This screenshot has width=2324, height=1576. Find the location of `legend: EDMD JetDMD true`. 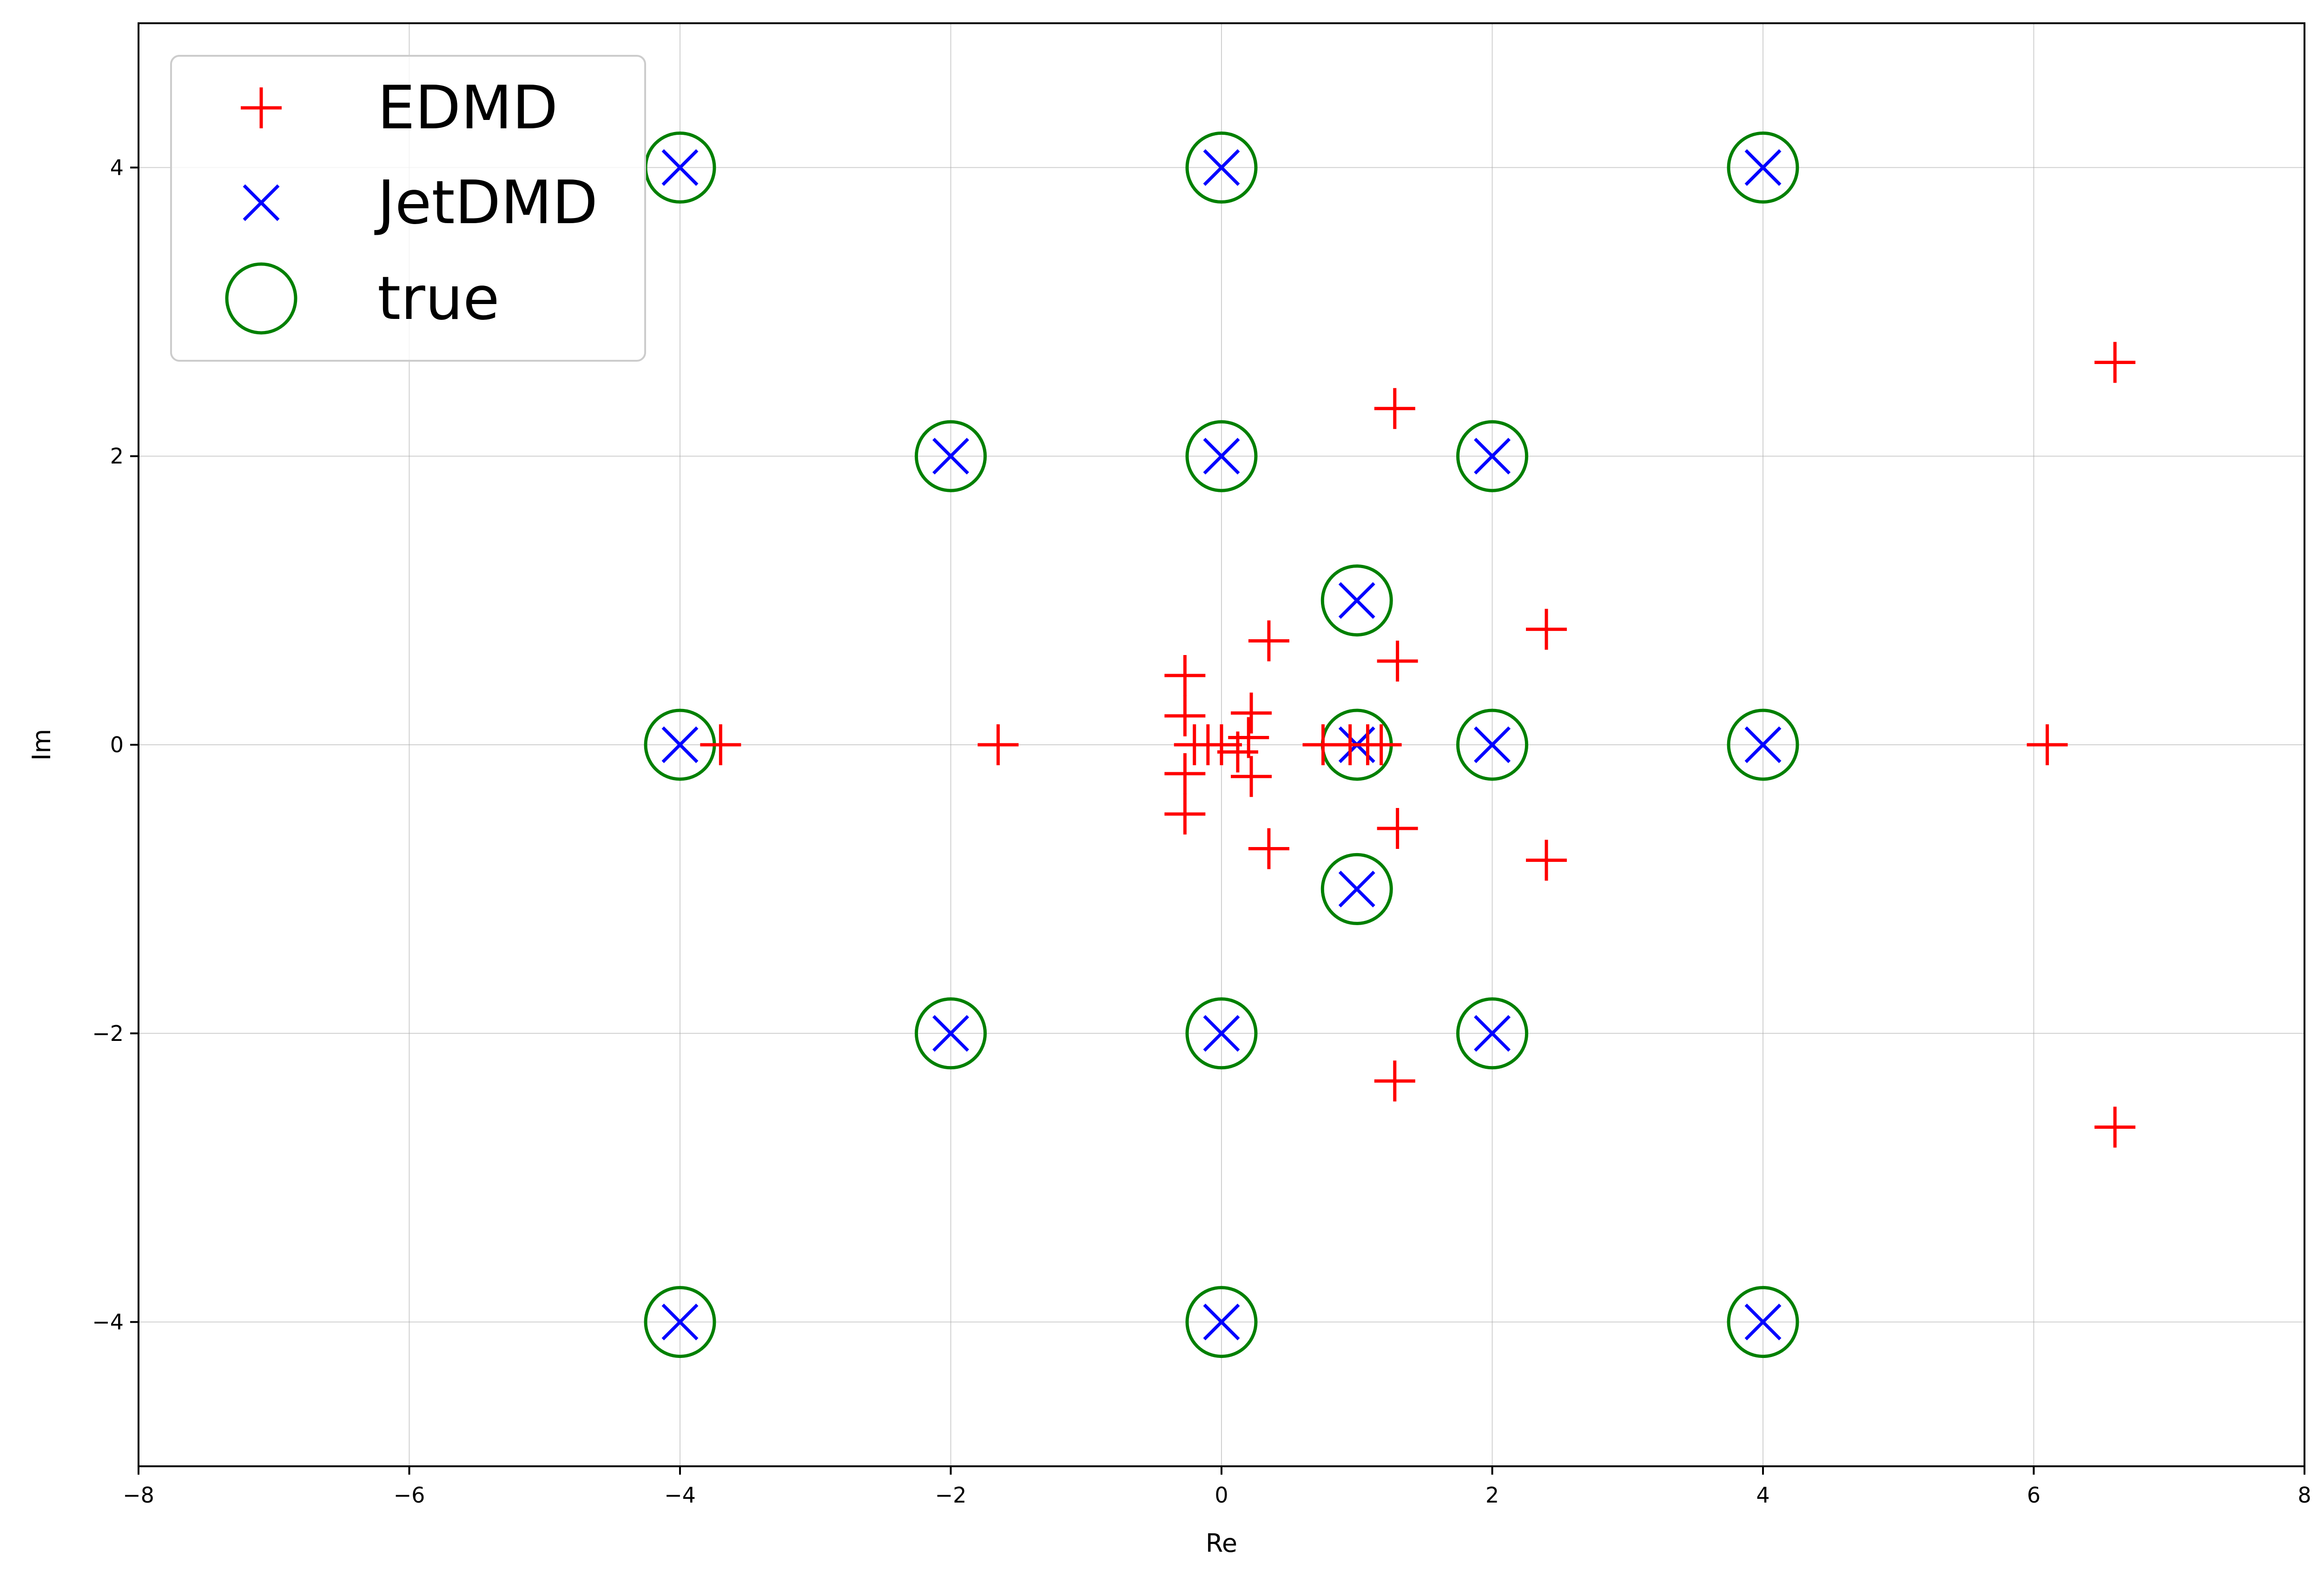

legend: EDMD JetDMD true is located at coordinates (408, 209).